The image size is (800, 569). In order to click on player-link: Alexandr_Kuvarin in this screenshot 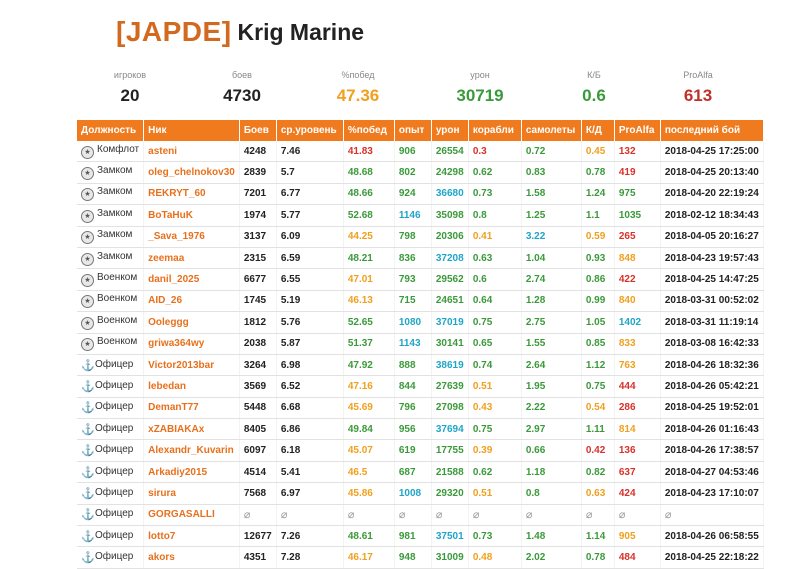, I will do `click(191, 450)`.